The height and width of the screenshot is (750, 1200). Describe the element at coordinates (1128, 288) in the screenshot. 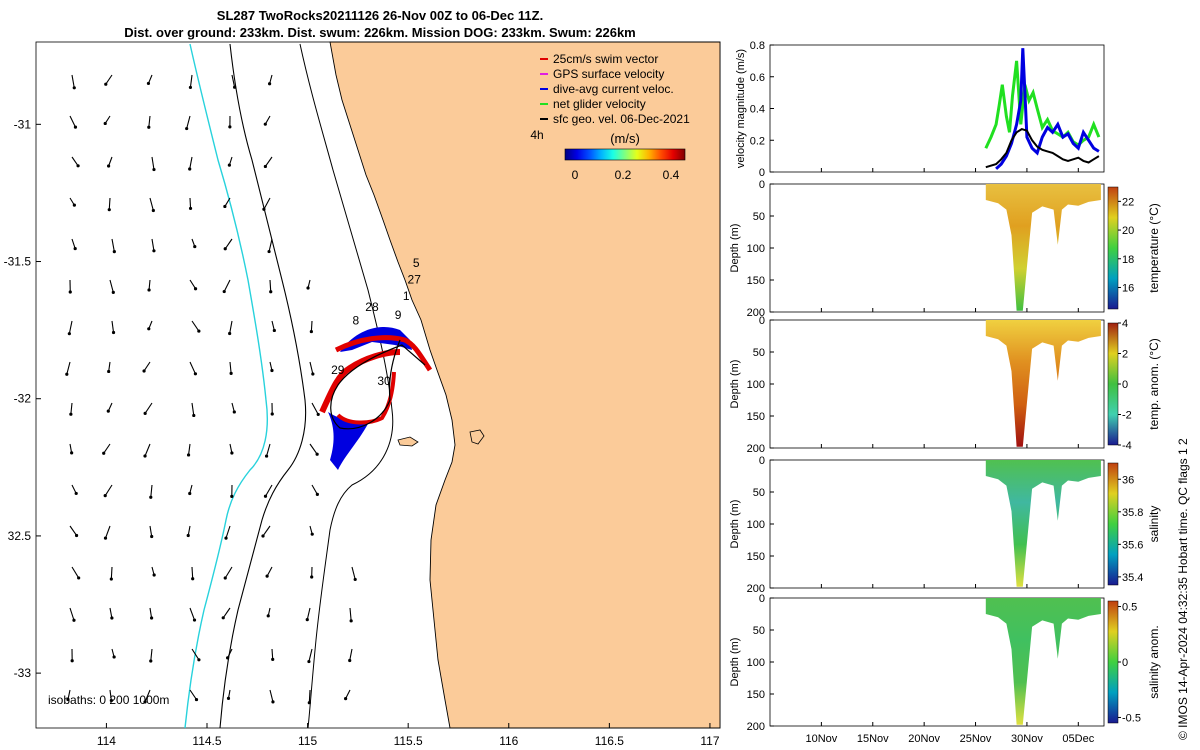

I see `colorbar-tick-label: 16` at that location.